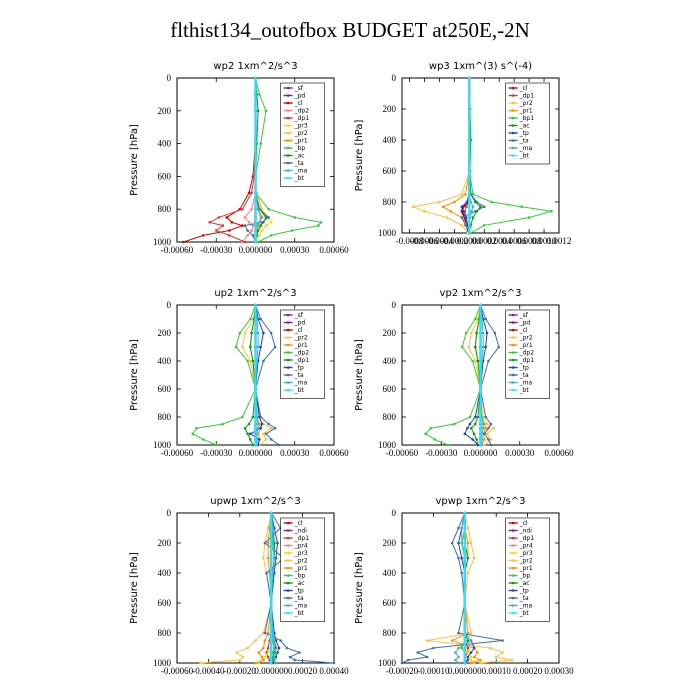  Describe the element at coordinates (255, 293) in the screenshot. I see `panel-title: up2 1xm^2/s^3` at that location.